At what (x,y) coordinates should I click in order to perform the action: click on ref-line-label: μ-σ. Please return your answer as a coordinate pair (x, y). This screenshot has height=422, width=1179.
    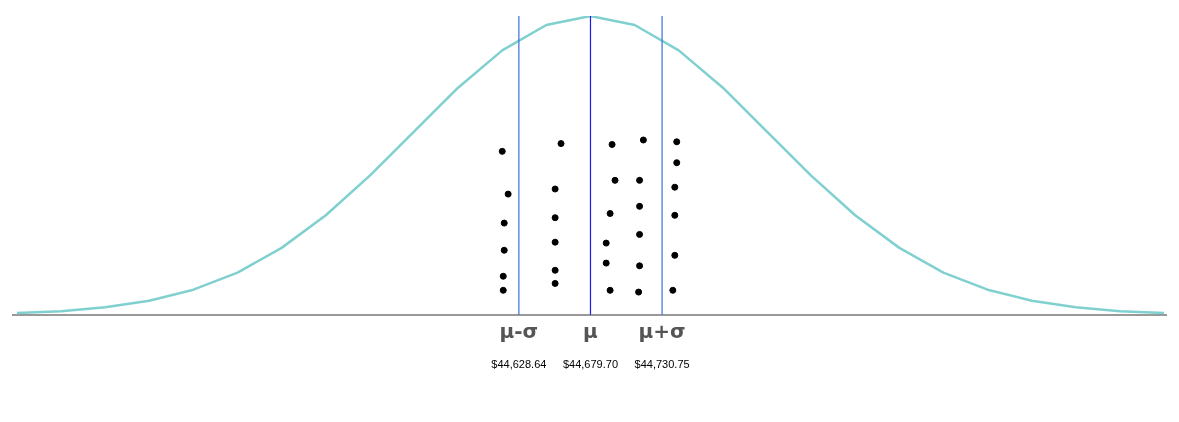
    Looking at the image, I should click on (519, 331).